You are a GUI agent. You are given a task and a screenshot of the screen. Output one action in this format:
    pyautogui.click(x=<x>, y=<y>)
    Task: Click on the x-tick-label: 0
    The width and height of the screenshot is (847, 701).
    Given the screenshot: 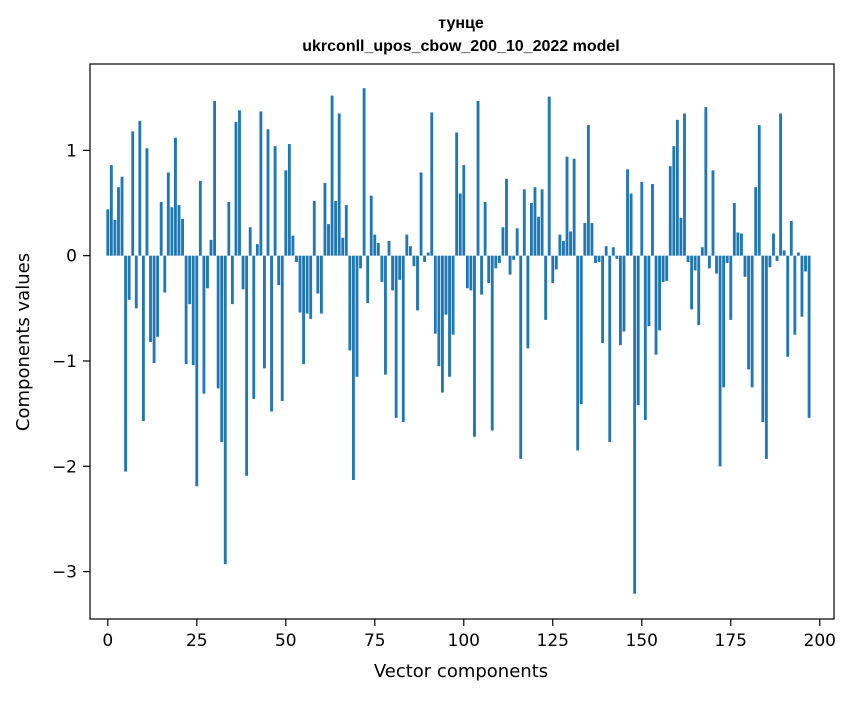 What is the action you would take?
    pyautogui.click(x=107, y=641)
    